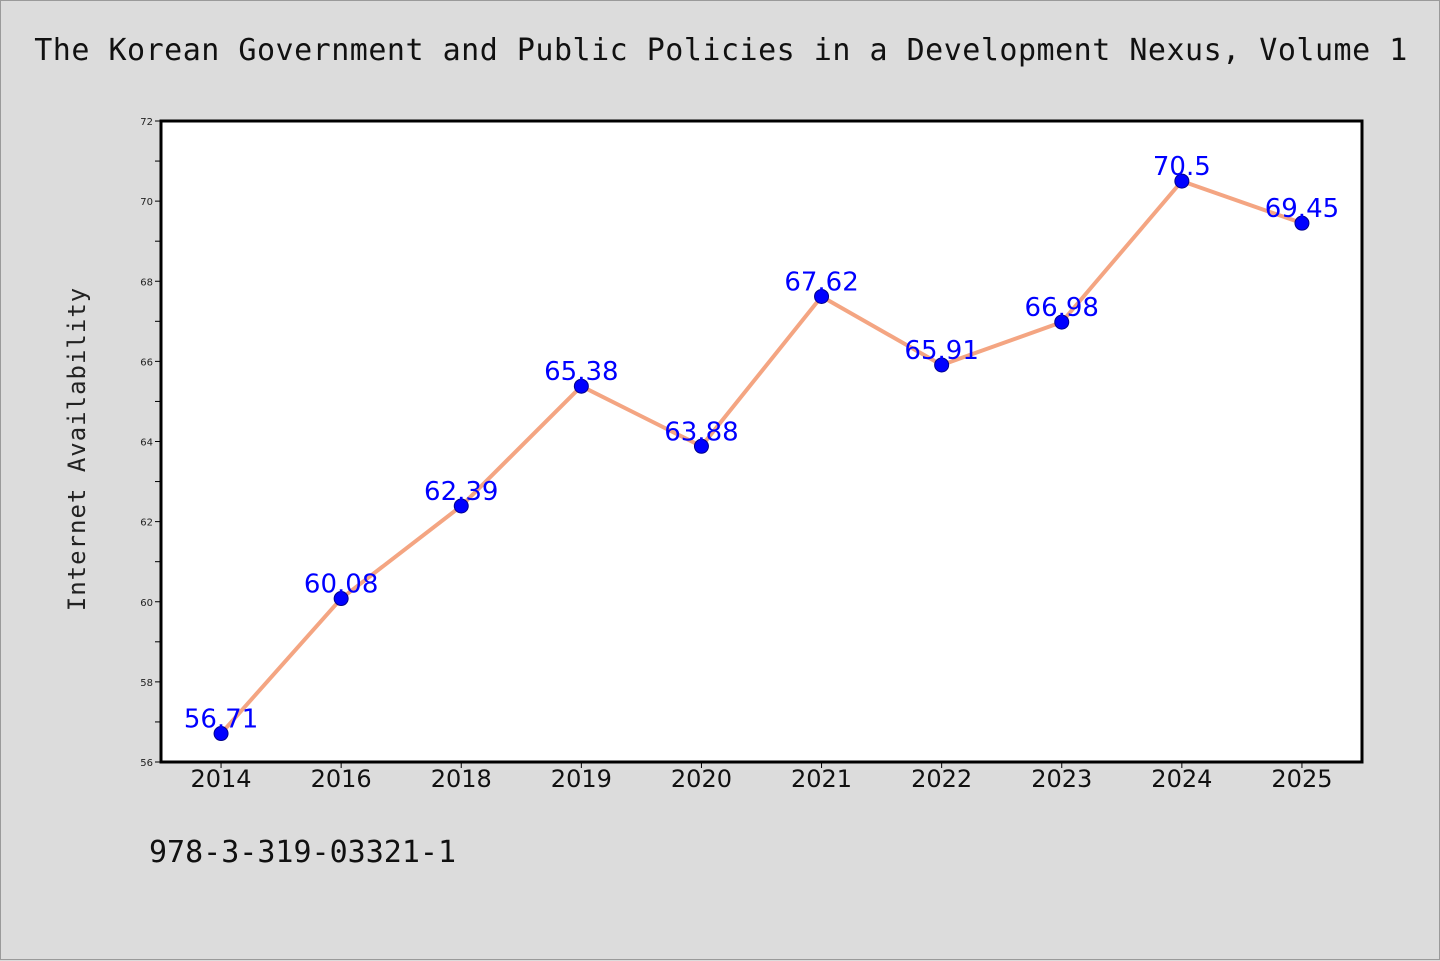 This screenshot has height=961, width=1440. I want to click on y-tick-label: 70, so click(146, 202).